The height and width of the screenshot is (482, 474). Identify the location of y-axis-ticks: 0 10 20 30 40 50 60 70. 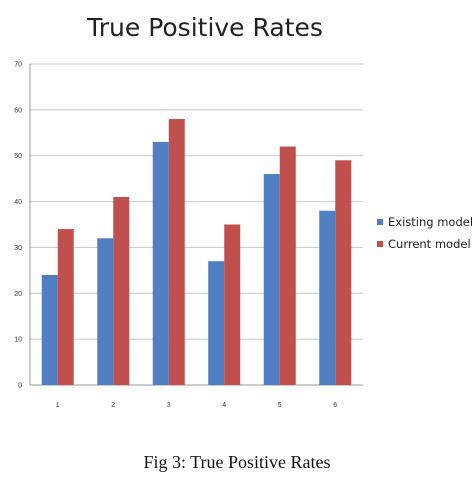
(18, 226).